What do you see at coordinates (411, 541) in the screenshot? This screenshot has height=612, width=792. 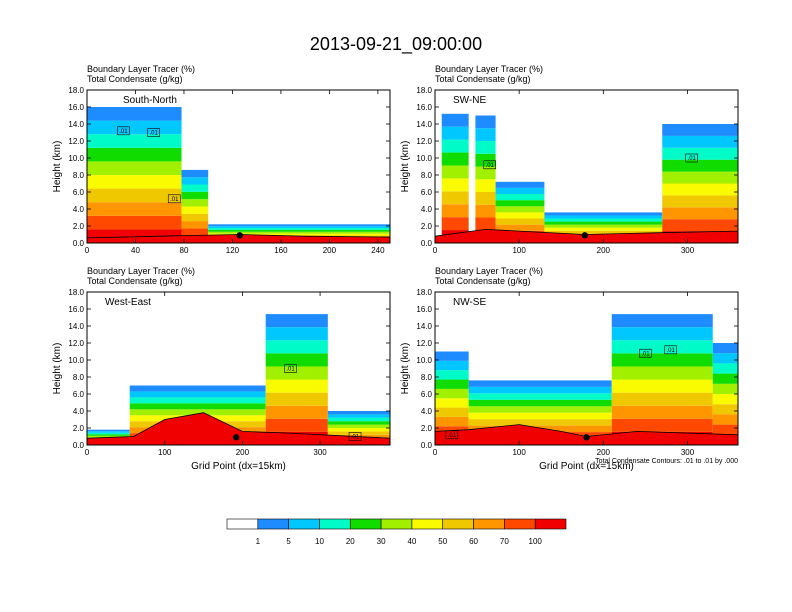 I see `colorbar-label: 40` at bounding box center [411, 541].